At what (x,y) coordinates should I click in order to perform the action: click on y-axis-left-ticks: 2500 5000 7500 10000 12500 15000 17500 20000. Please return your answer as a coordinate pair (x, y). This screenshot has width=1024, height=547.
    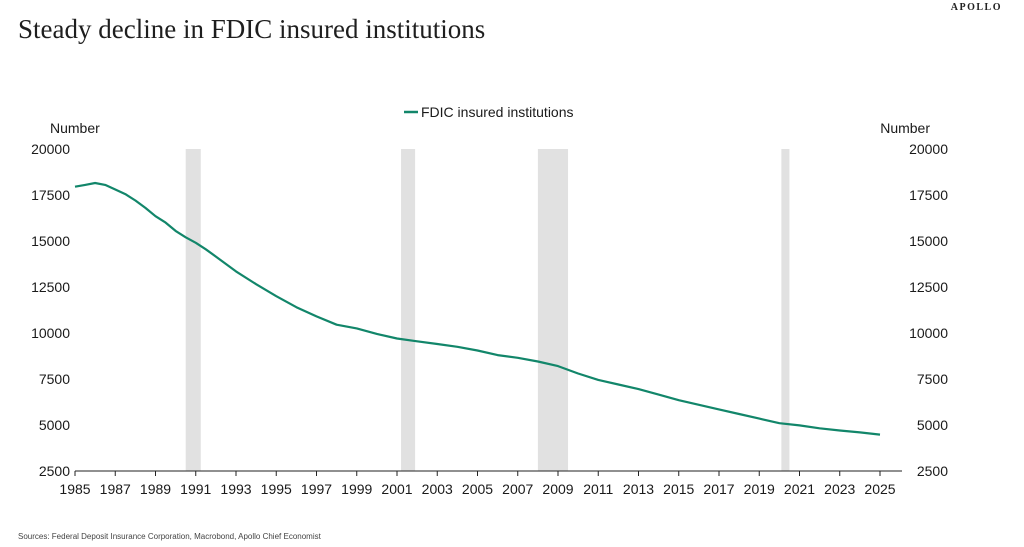
    Looking at the image, I should click on (50, 310).